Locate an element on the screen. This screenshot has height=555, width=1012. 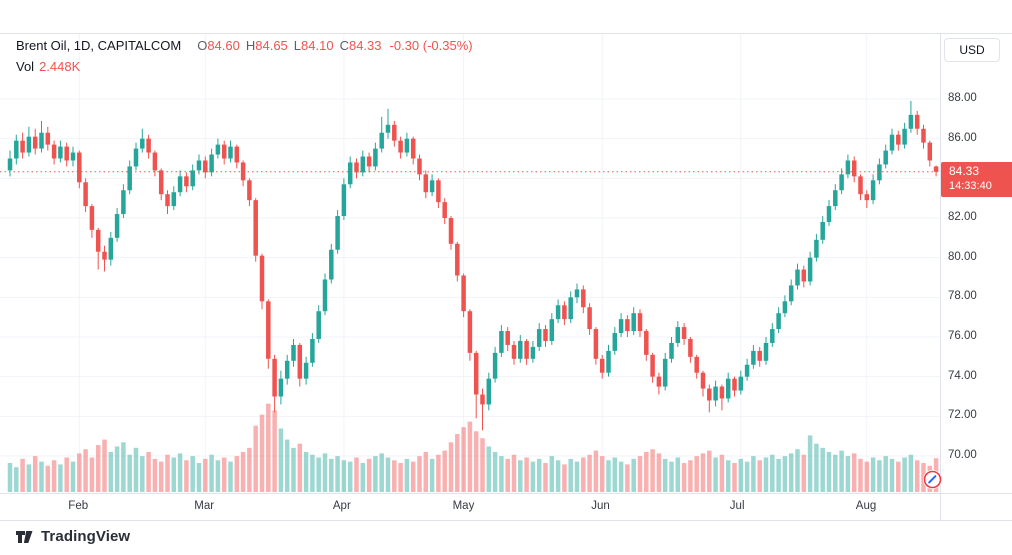
broker-logo-button is located at coordinates (932, 479).